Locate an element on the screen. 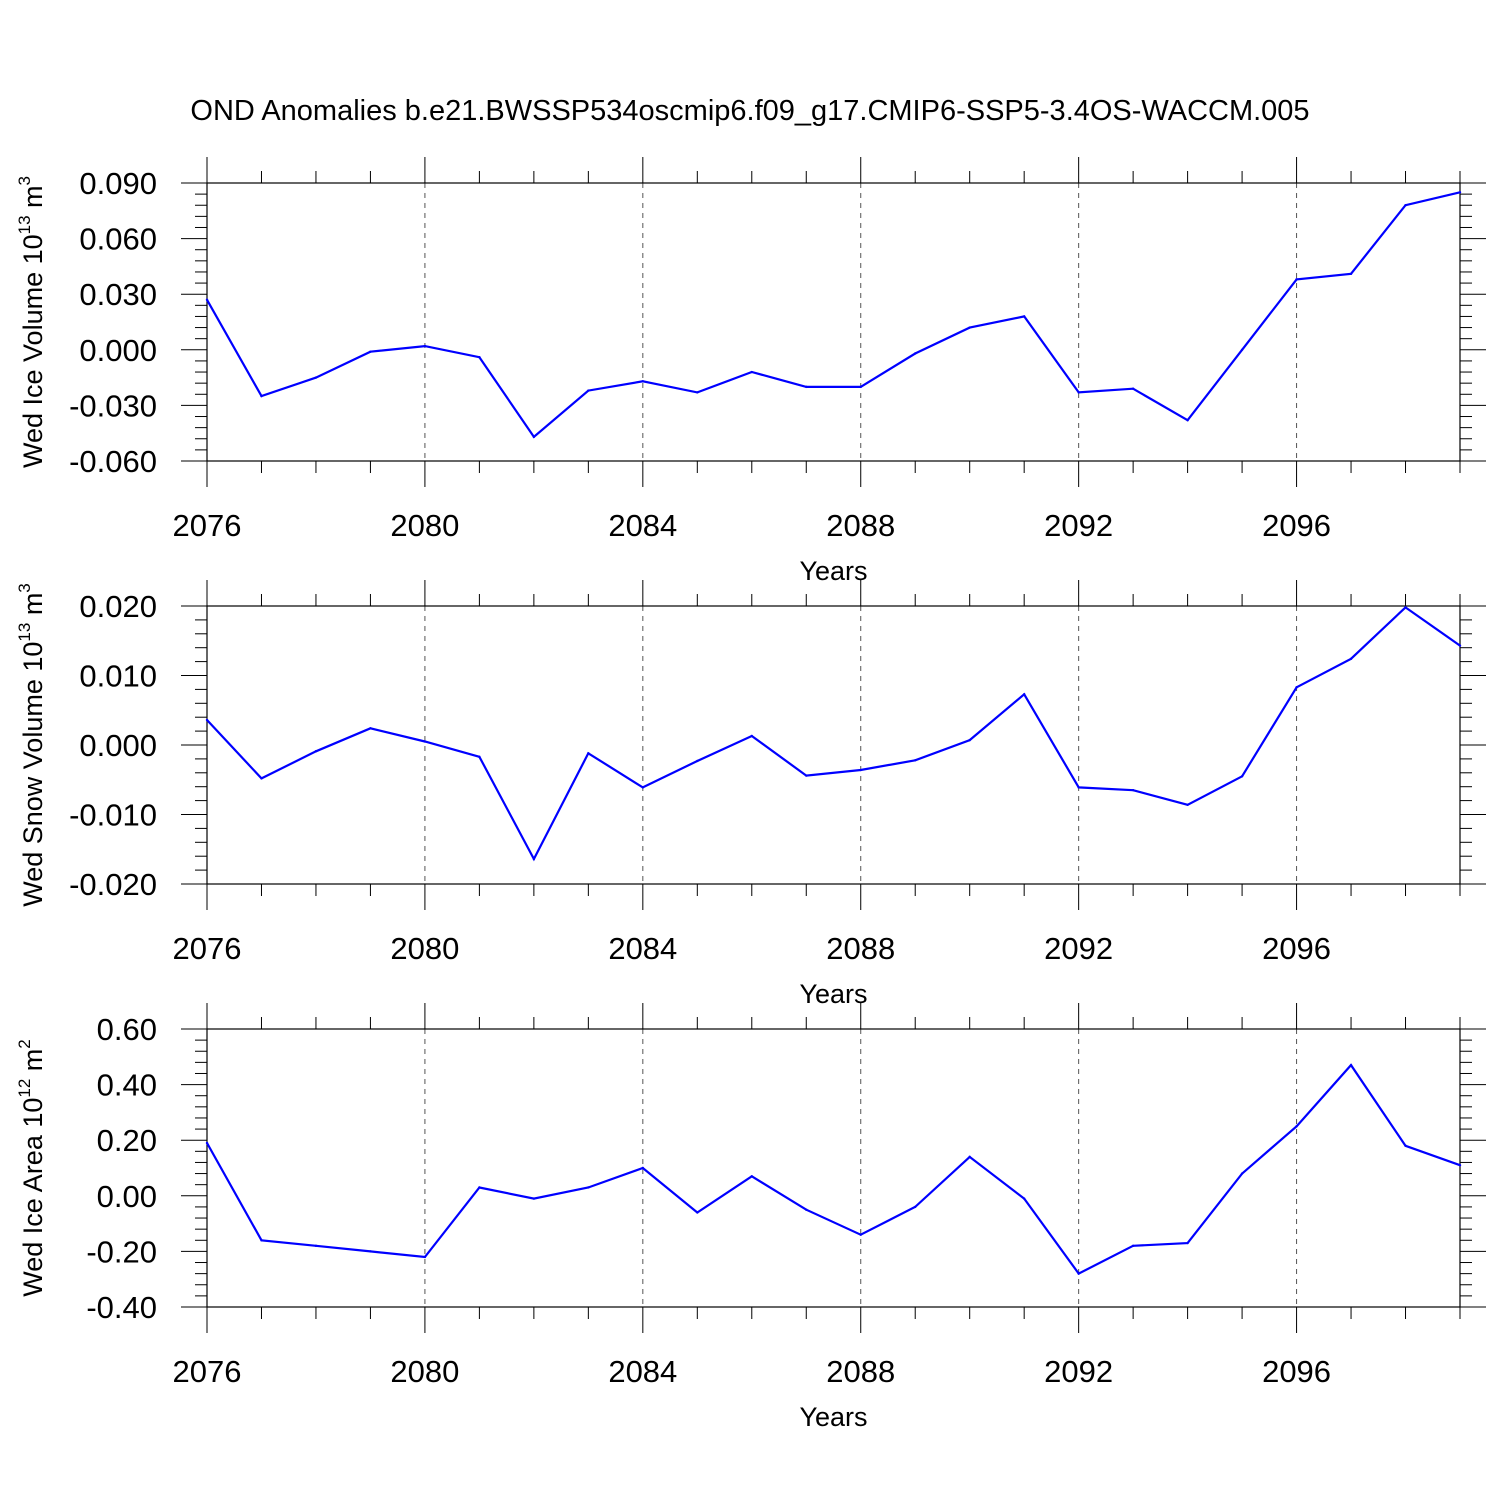 The image size is (1500, 1500). panel-3-y-tick-label-2: 0.00 is located at coordinates (127, 1196).